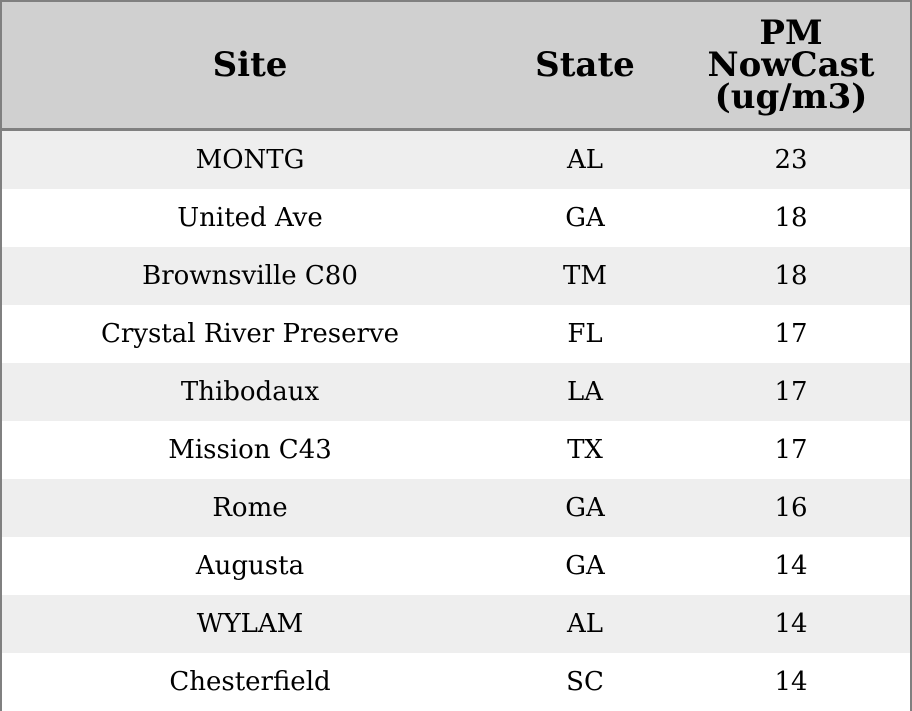 This screenshot has width=912, height=711. What do you see at coordinates (250, 682) in the screenshot?
I see `cell-site: Chesterfield` at bounding box center [250, 682].